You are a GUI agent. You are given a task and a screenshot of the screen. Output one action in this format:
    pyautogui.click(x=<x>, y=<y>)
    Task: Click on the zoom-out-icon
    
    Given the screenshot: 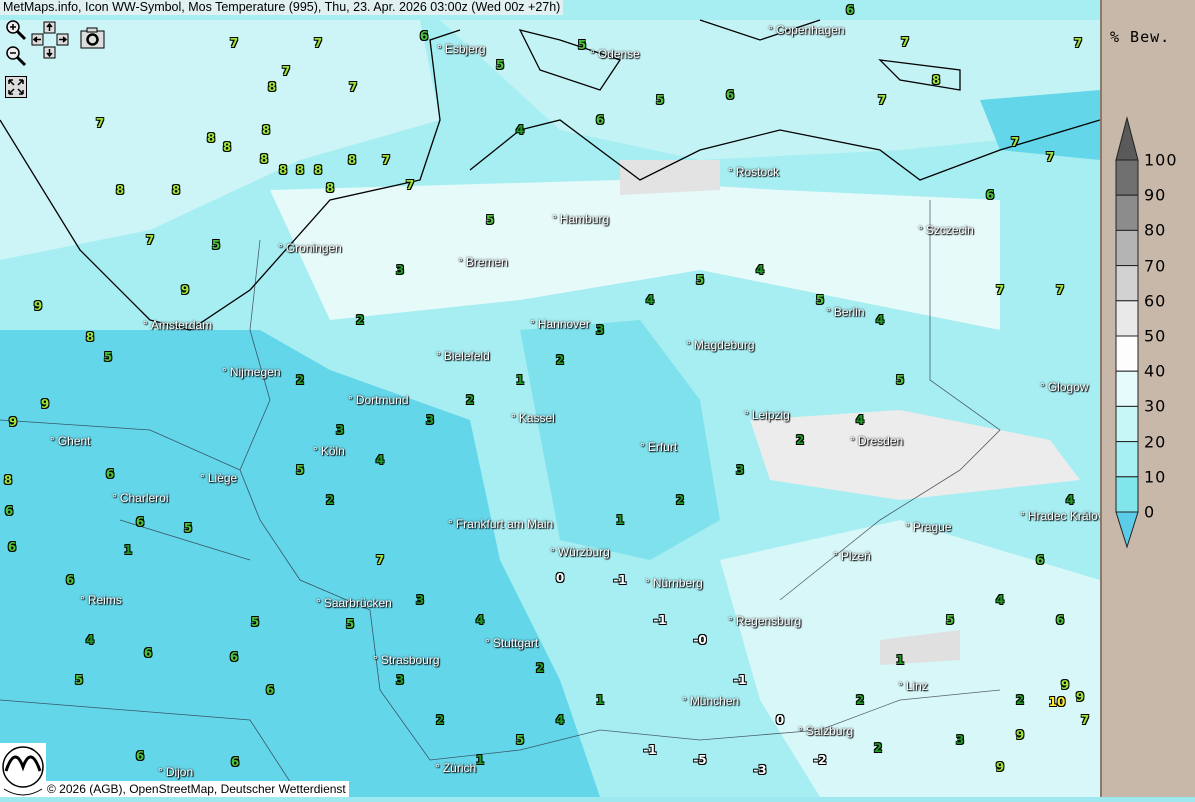 What is the action you would take?
    pyautogui.click(x=16, y=56)
    